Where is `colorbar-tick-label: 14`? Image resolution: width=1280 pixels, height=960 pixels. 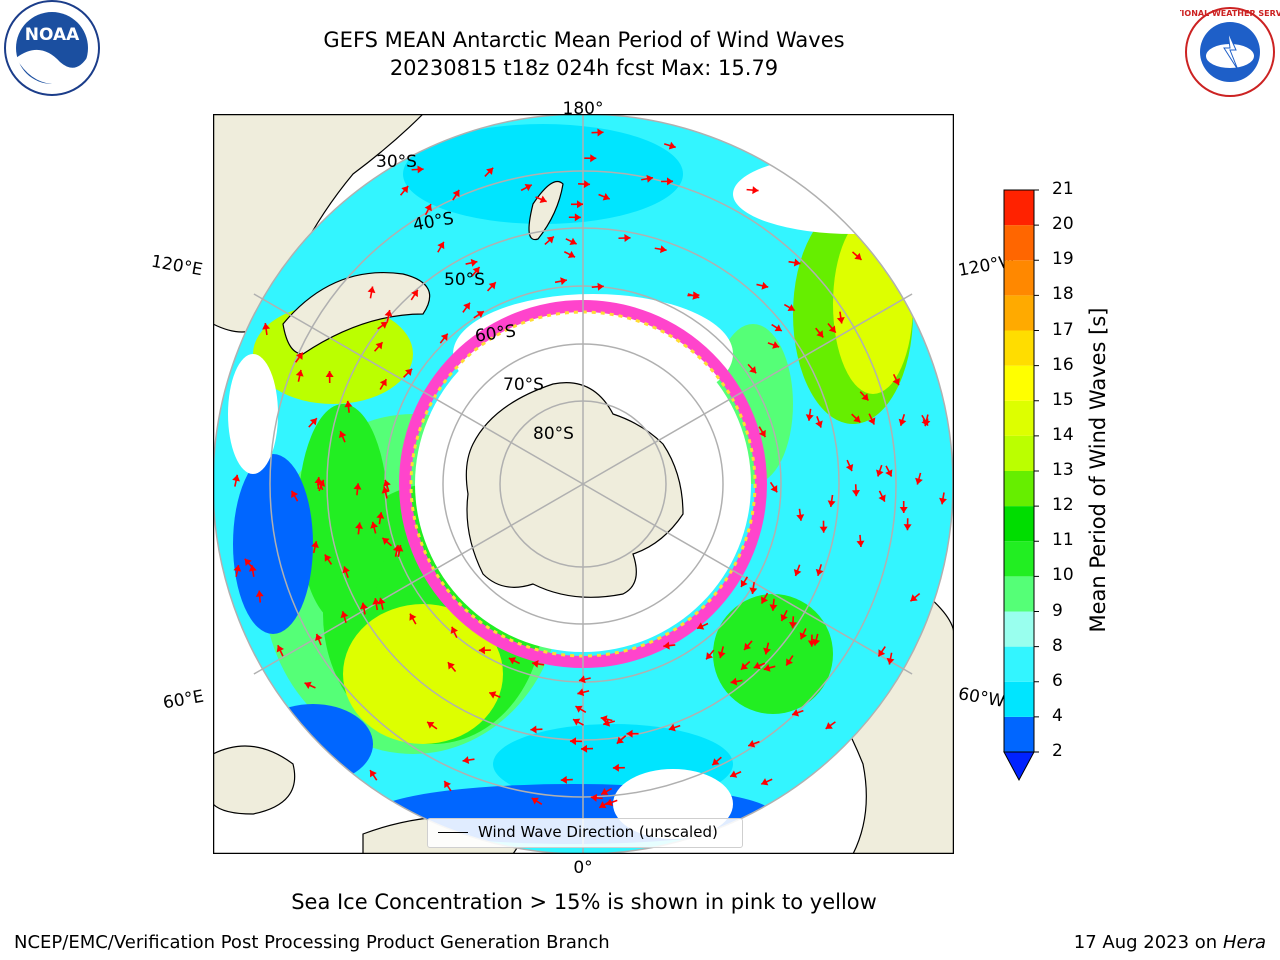
colorbar-tick-label: 14 is located at coordinates (1063, 434).